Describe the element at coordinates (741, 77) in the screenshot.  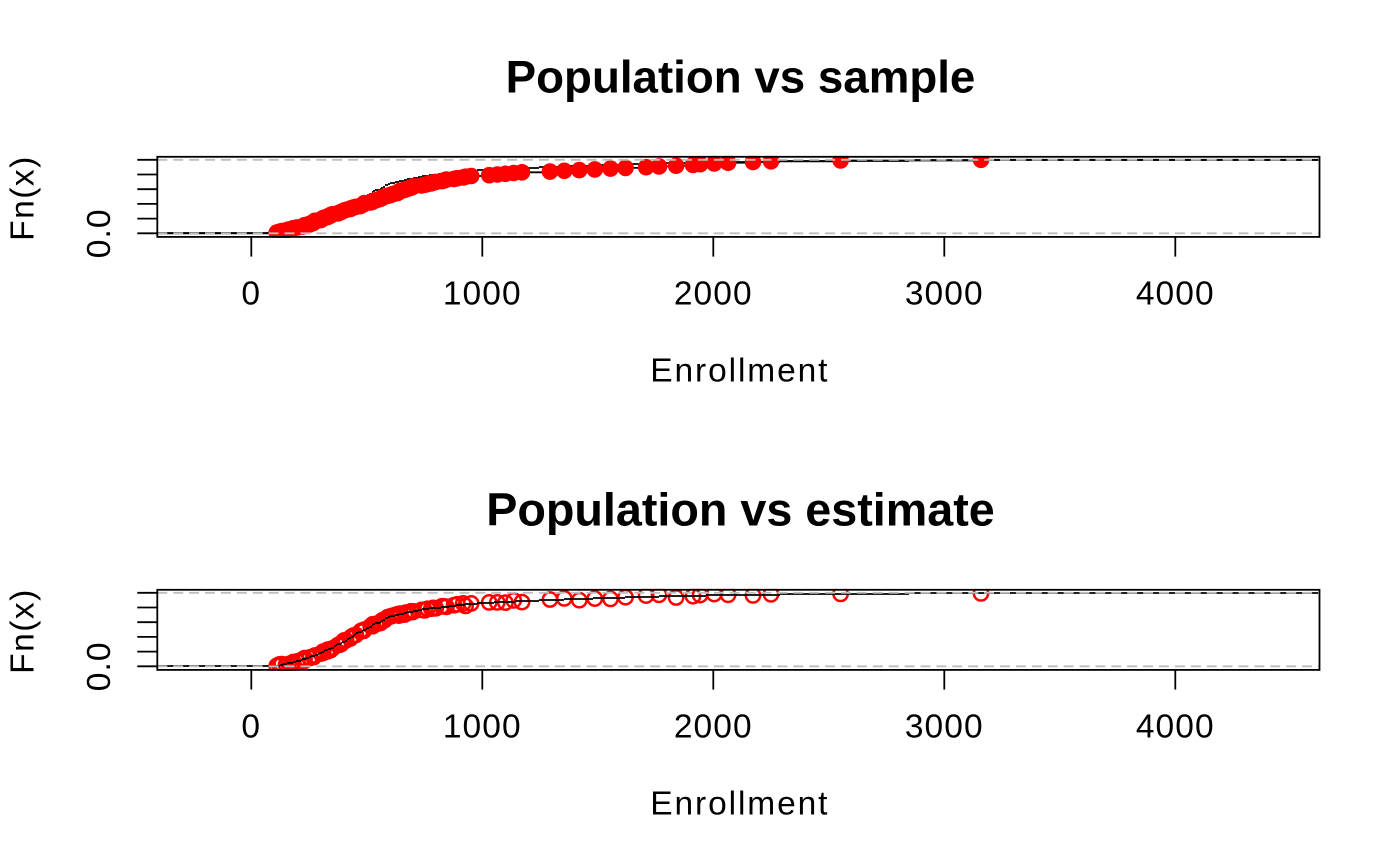
I see `svg-text: Population vs sample` at that location.